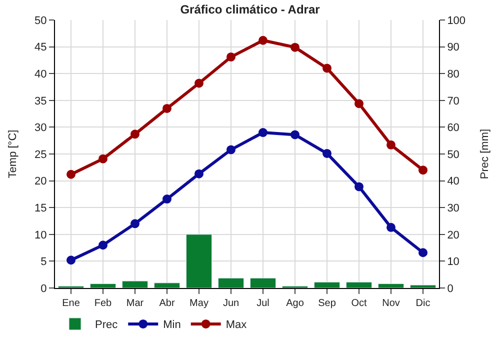 This screenshot has height=350, width=500. What do you see at coordinates (43, 288) in the screenshot?
I see `y-tick-label: 0` at bounding box center [43, 288].